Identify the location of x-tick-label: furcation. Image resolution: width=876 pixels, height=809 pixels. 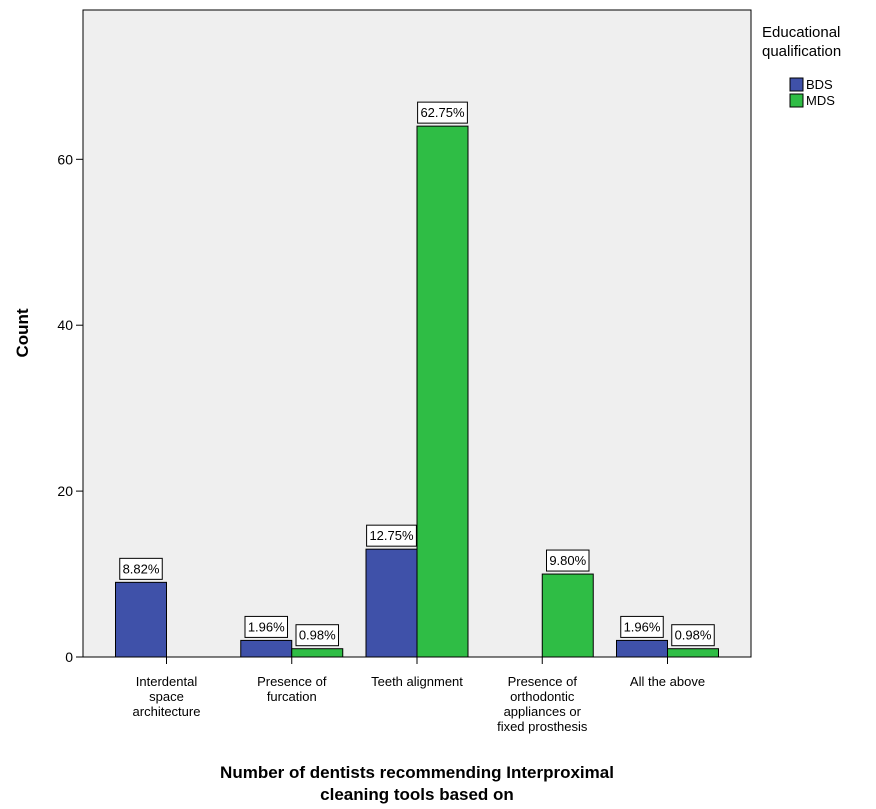
(292, 696).